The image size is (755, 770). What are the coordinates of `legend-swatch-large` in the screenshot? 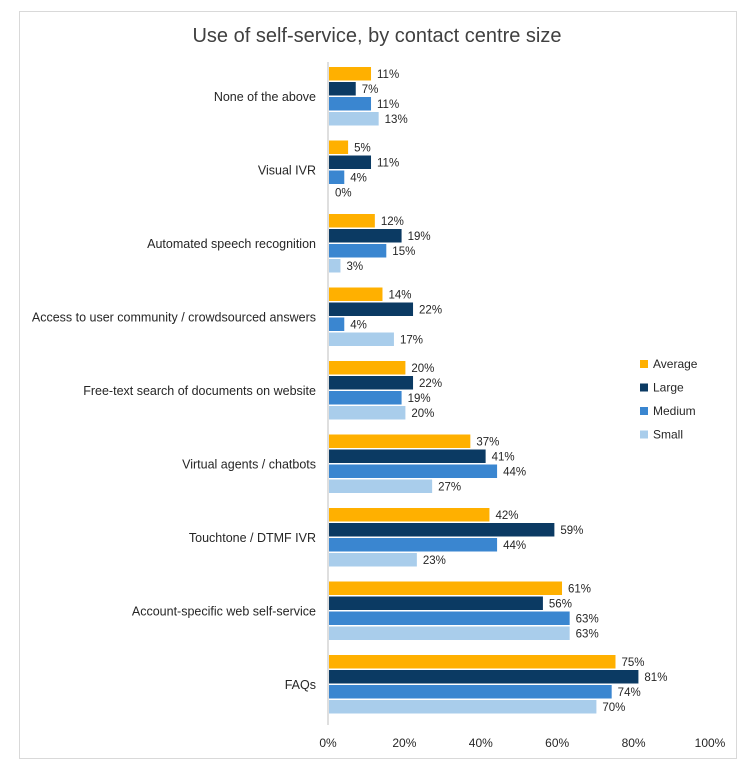 It's located at (644, 387).